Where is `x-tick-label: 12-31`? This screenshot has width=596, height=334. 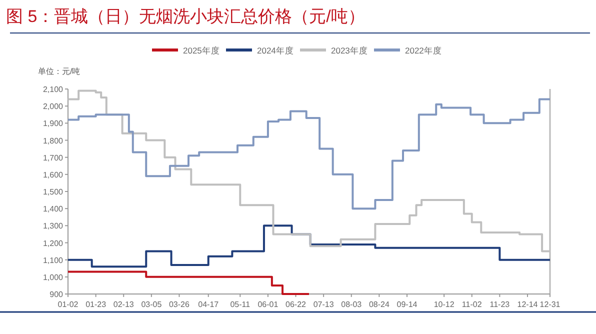
x-tick-label: 12-31 is located at coordinates (550, 304).